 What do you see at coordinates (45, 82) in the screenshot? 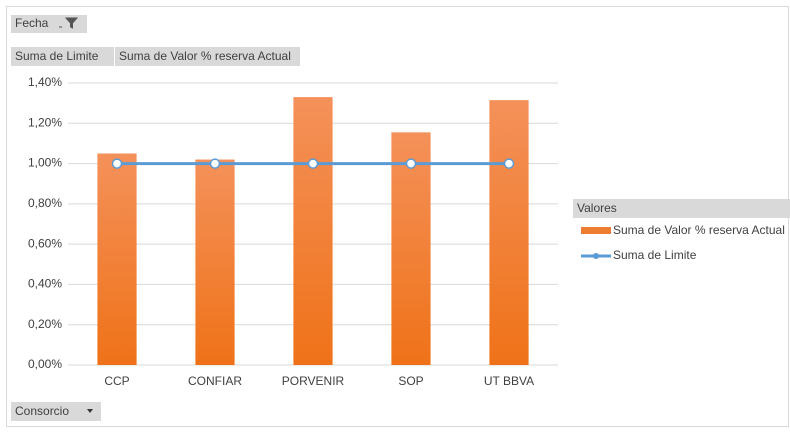
I see `y-tick-label: 1,40%` at bounding box center [45, 82].